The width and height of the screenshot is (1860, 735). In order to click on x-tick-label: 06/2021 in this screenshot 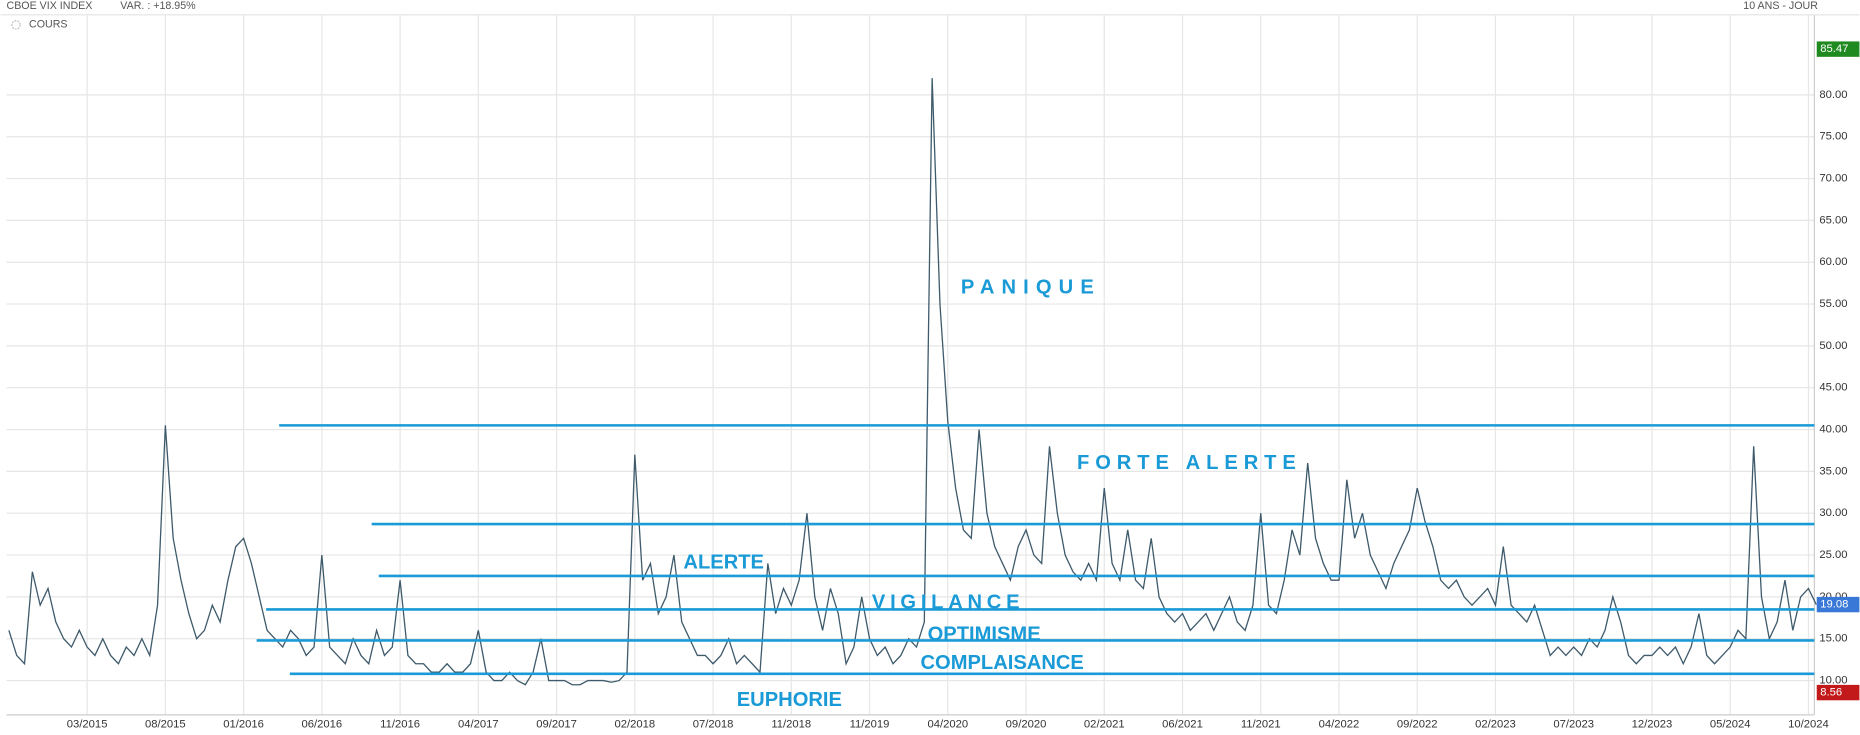, I will do `click(1182, 724)`.